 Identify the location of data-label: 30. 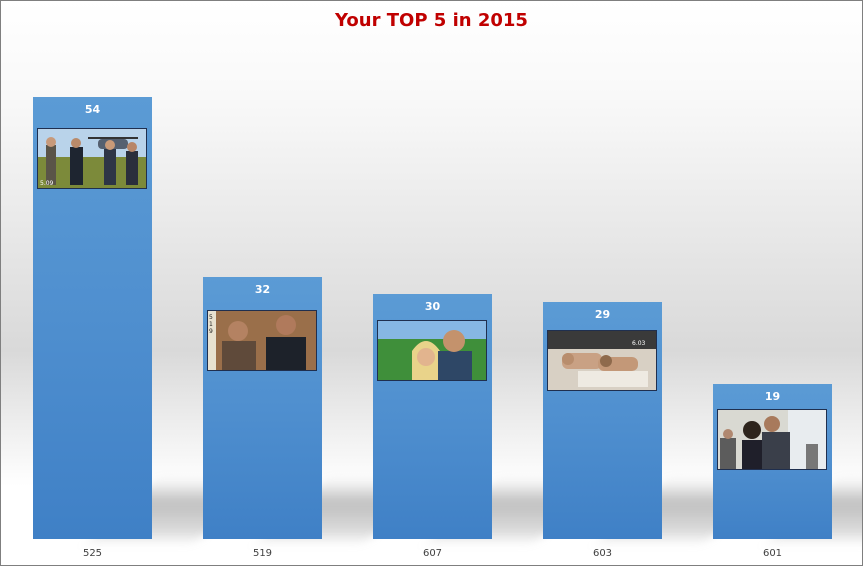
(432, 306).